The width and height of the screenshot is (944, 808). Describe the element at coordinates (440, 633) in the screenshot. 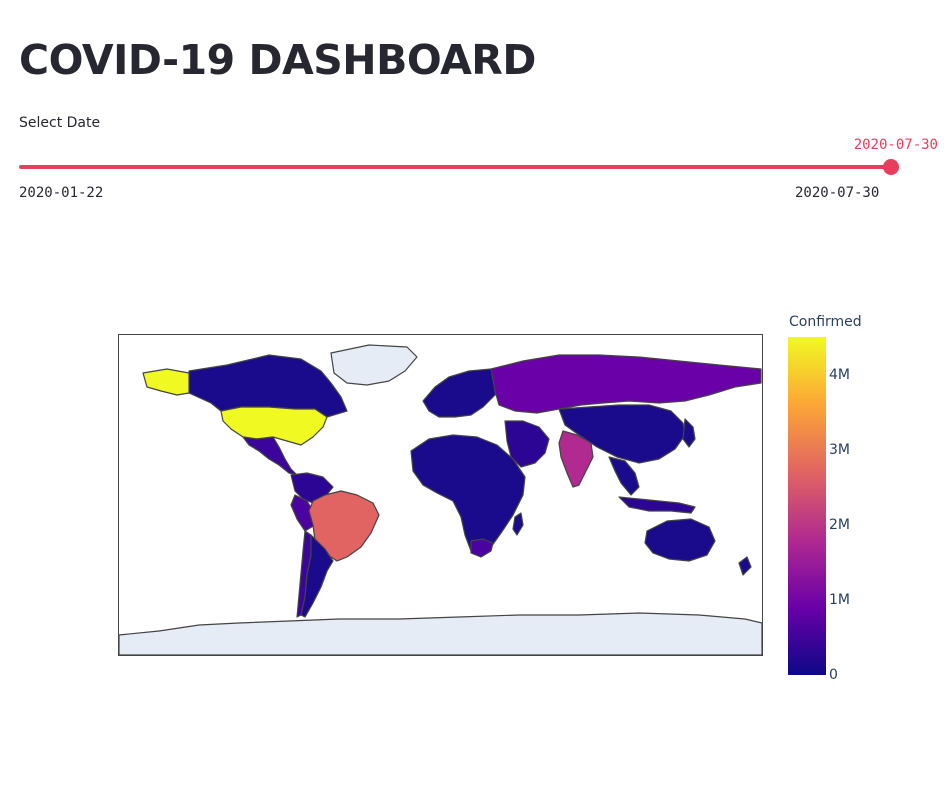

I see `antarctica` at that location.